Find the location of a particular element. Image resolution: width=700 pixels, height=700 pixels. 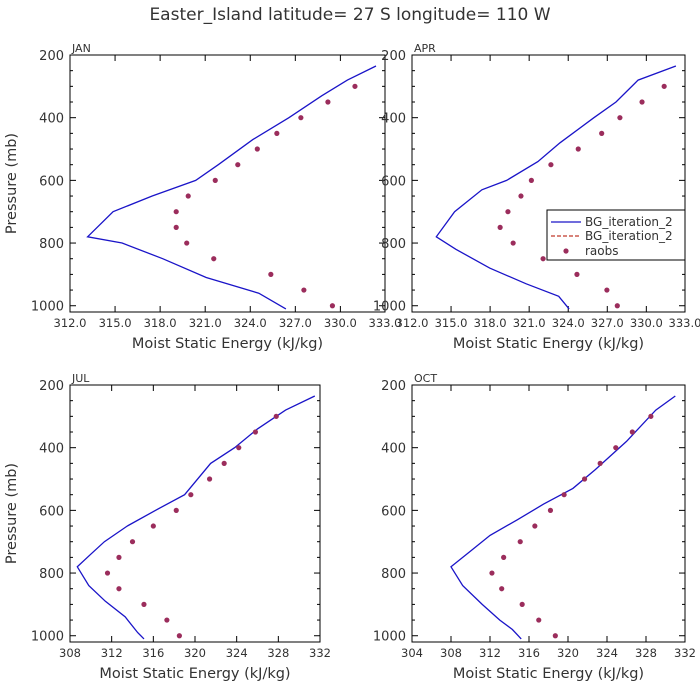

x-tick-label: 332 is located at coordinates (685, 653).